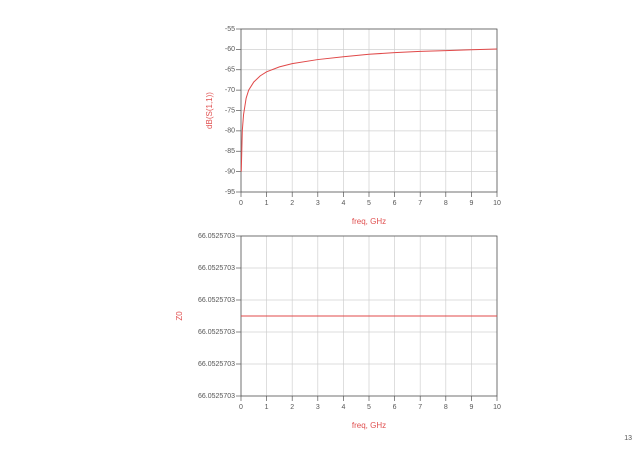 The height and width of the screenshot is (451, 638). Describe the element at coordinates (230, 192) in the screenshot. I see `y-tick-label: -95` at that location.